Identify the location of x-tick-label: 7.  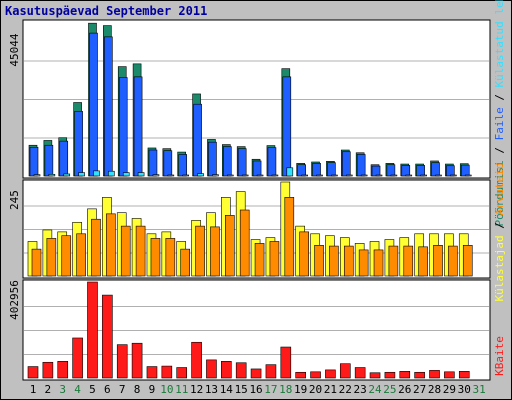
(122, 389).